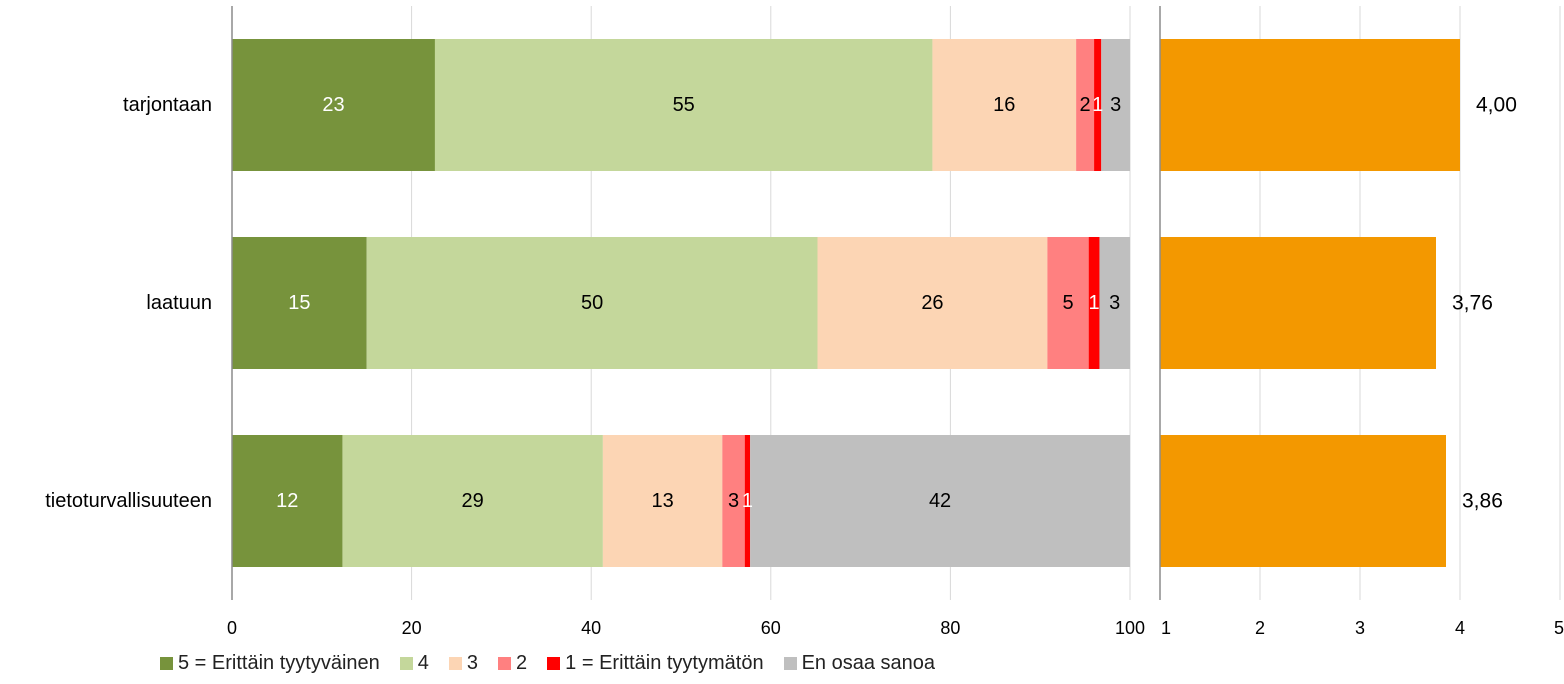  Describe the element at coordinates (1310, 105) in the screenshot. I see `mean-bar-tarjontaan` at that location.